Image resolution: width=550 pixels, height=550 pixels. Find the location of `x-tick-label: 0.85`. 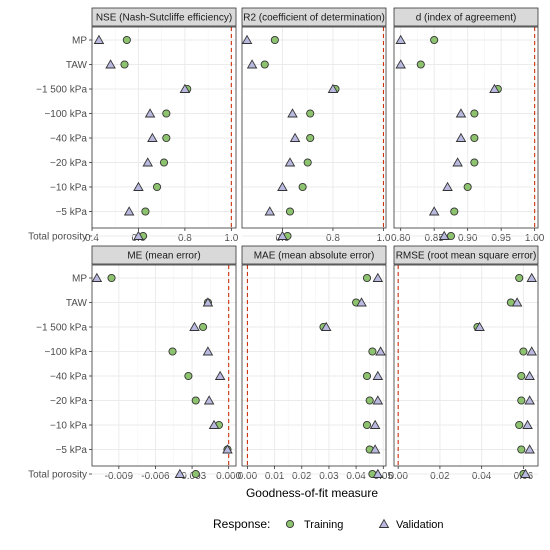

x-tick-label: 0.85 is located at coordinates (434, 238).